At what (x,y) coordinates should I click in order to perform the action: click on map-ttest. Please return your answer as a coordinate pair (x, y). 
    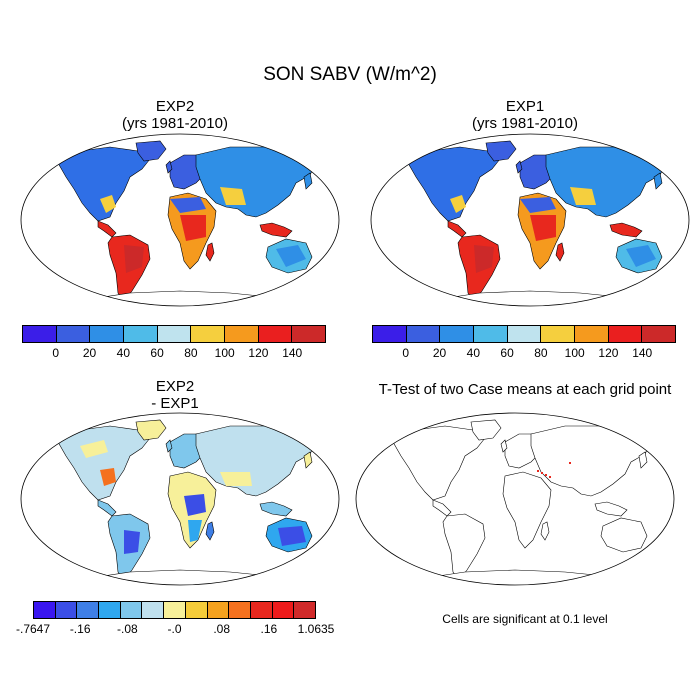
    Looking at the image, I should click on (515, 499).